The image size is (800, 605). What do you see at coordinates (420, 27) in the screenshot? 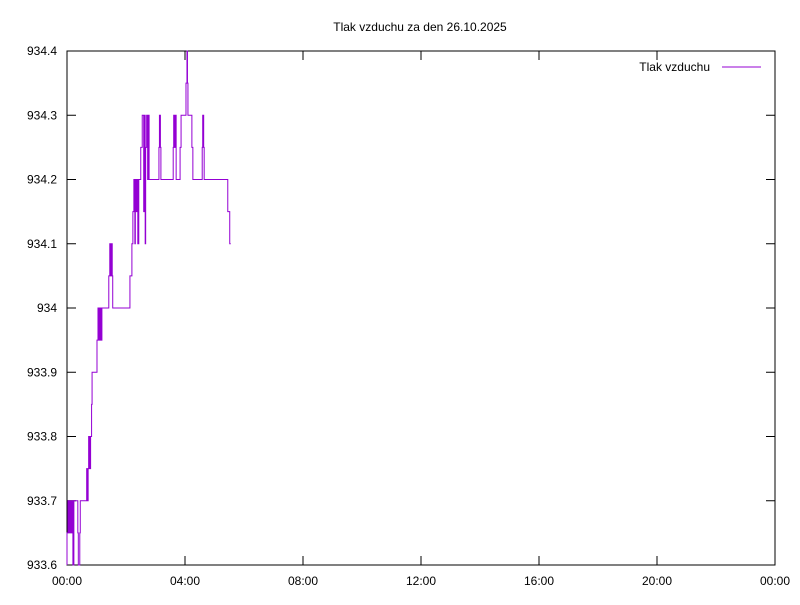
I see `chart-title: Tlak vzduchu za den 26.10.2025` at bounding box center [420, 27].